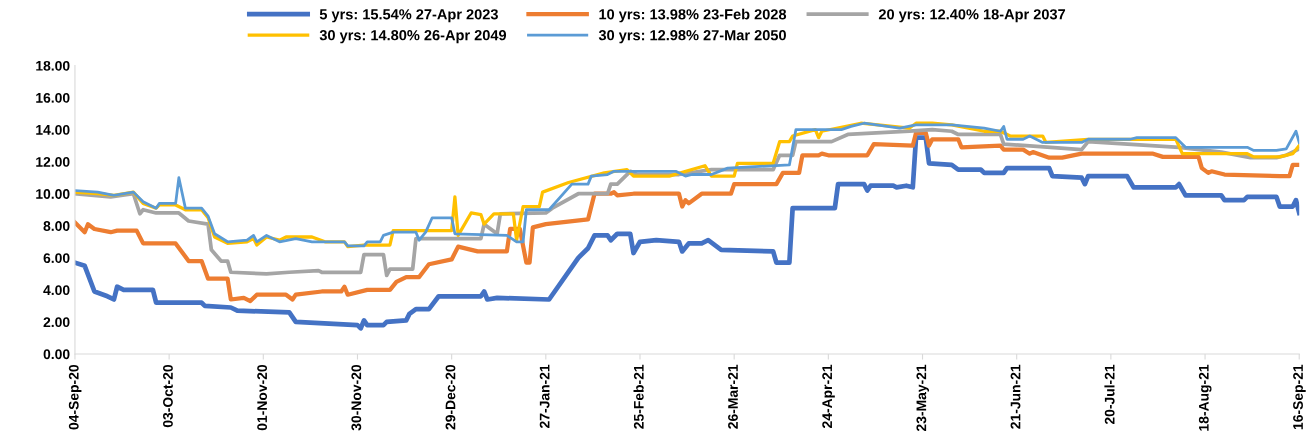  I want to click on legend-label: 20 yrs: 12.40% 18-Apr 2037, so click(972, 16).